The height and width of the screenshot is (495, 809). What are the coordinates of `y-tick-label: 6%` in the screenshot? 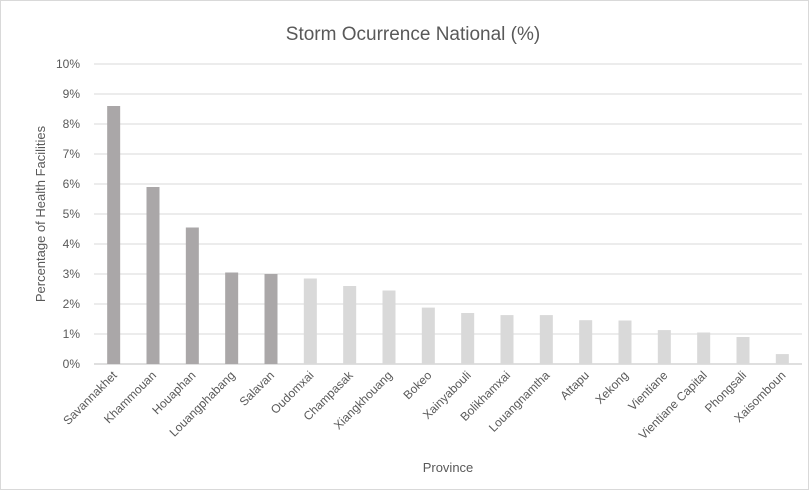 It's located at (72, 184).